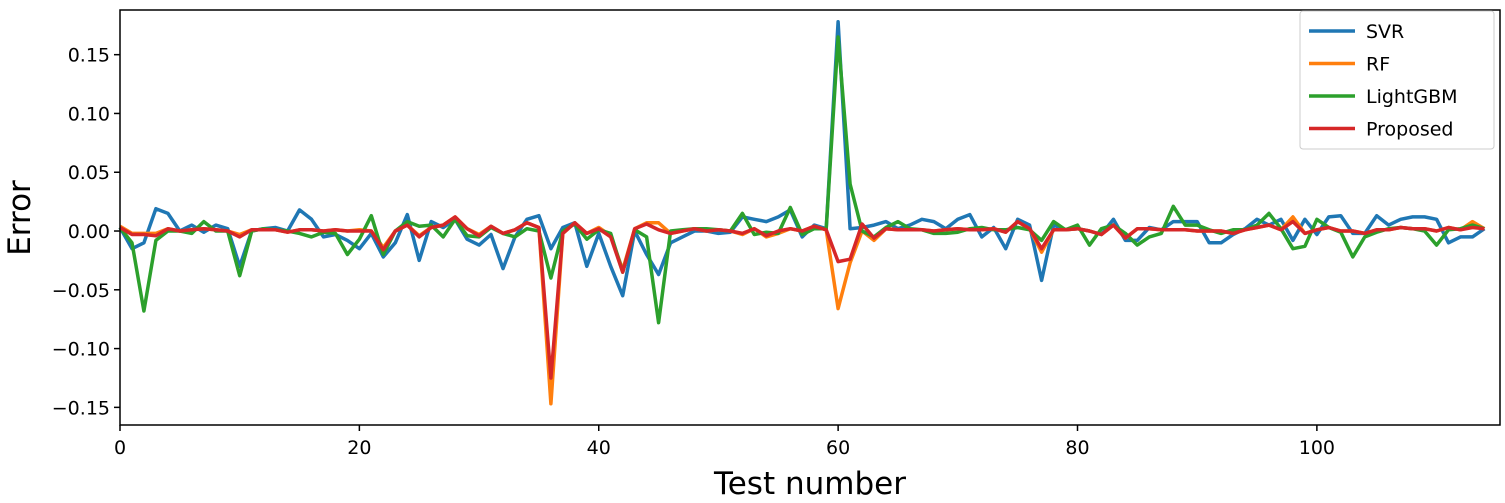 The width and height of the screenshot is (1505, 503). I want to click on x-tick-label: 20, so click(359, 448).